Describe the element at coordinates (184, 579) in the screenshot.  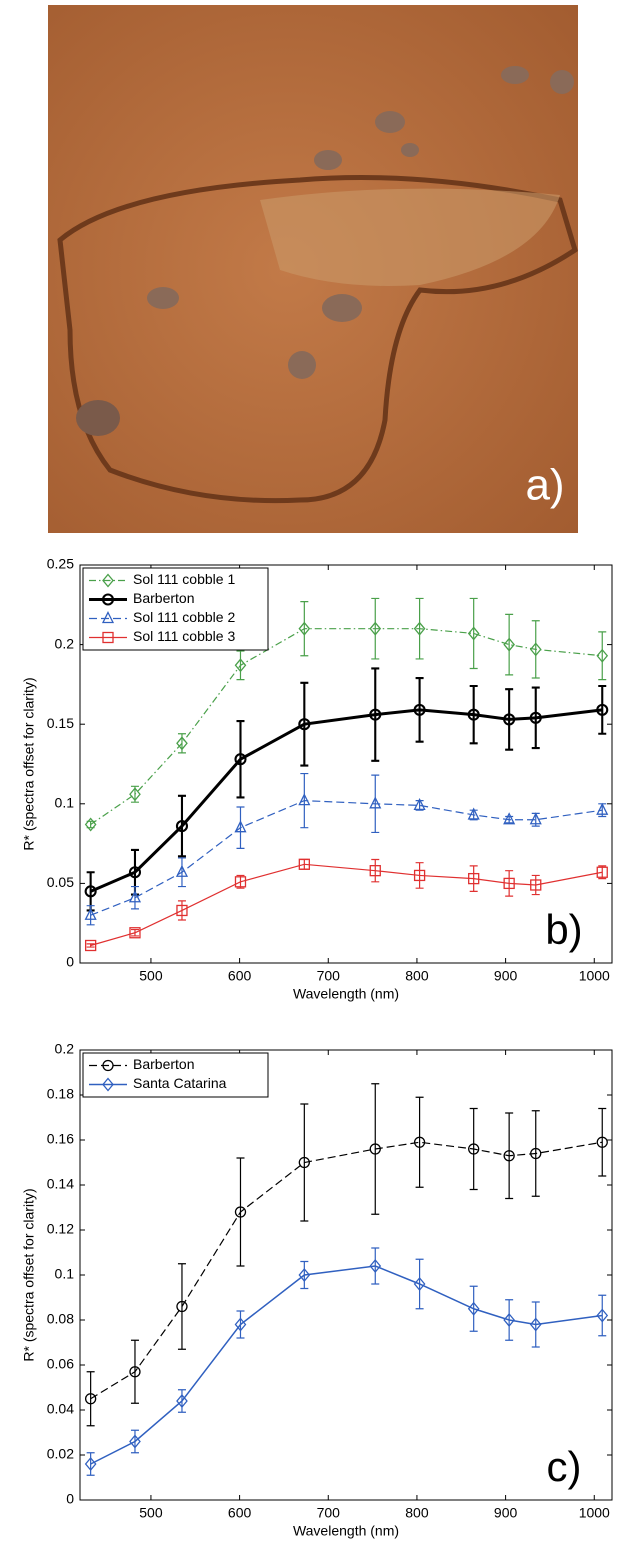
I see `legend-label: Sol 111 cobble 1` at that location.